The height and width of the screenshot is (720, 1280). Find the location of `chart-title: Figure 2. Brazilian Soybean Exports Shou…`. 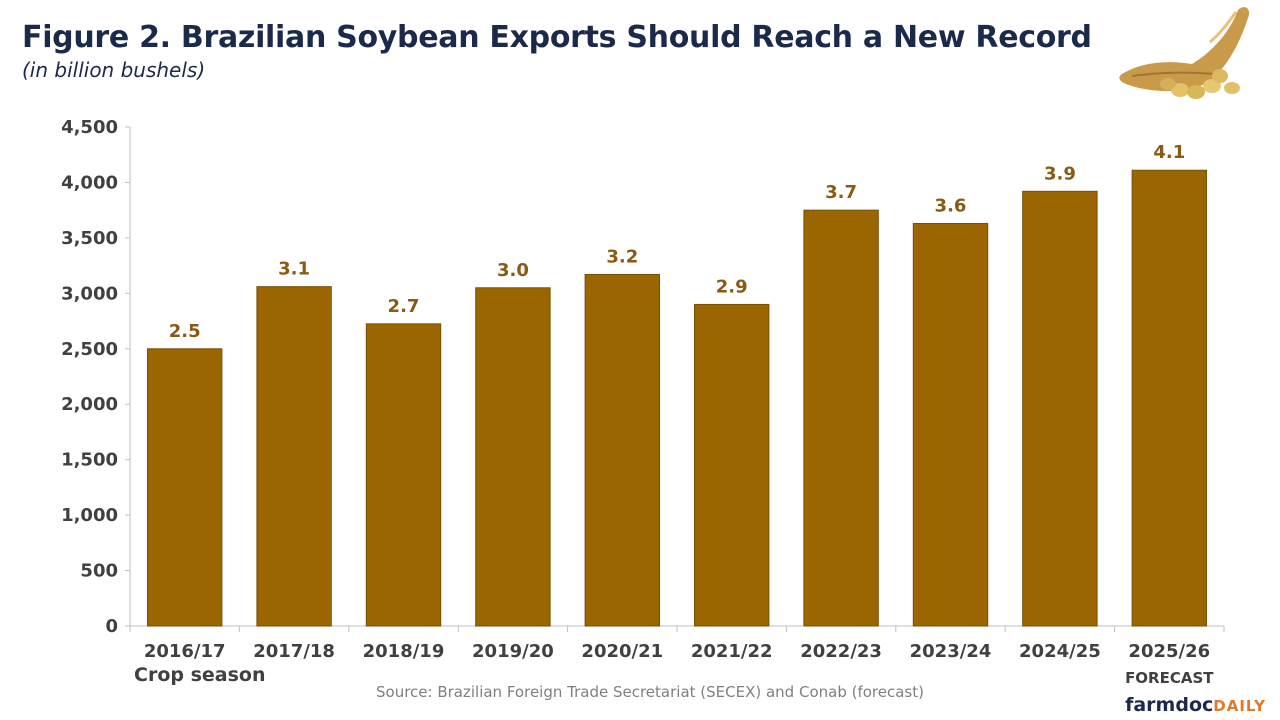

chart-title: Figure 2. Brazilian Soybean Exports Shou… is located at coordinates (557, 37).